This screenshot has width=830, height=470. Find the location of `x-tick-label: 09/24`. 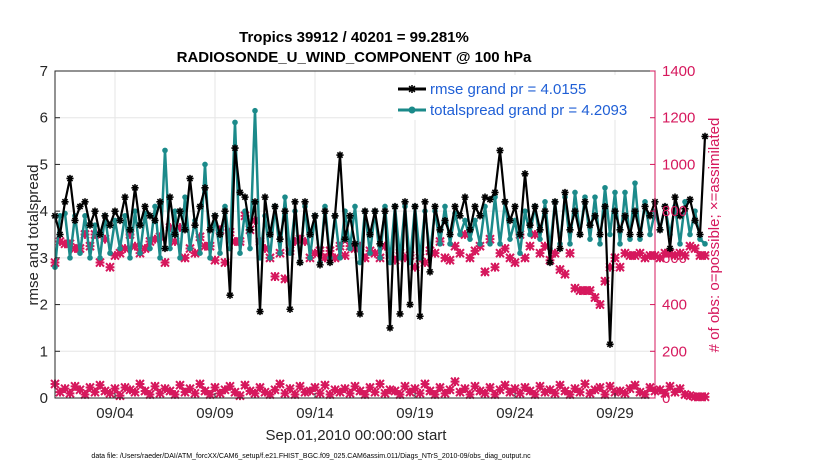

x-tick-label: 09/24 is located at coordinates (515, 413).